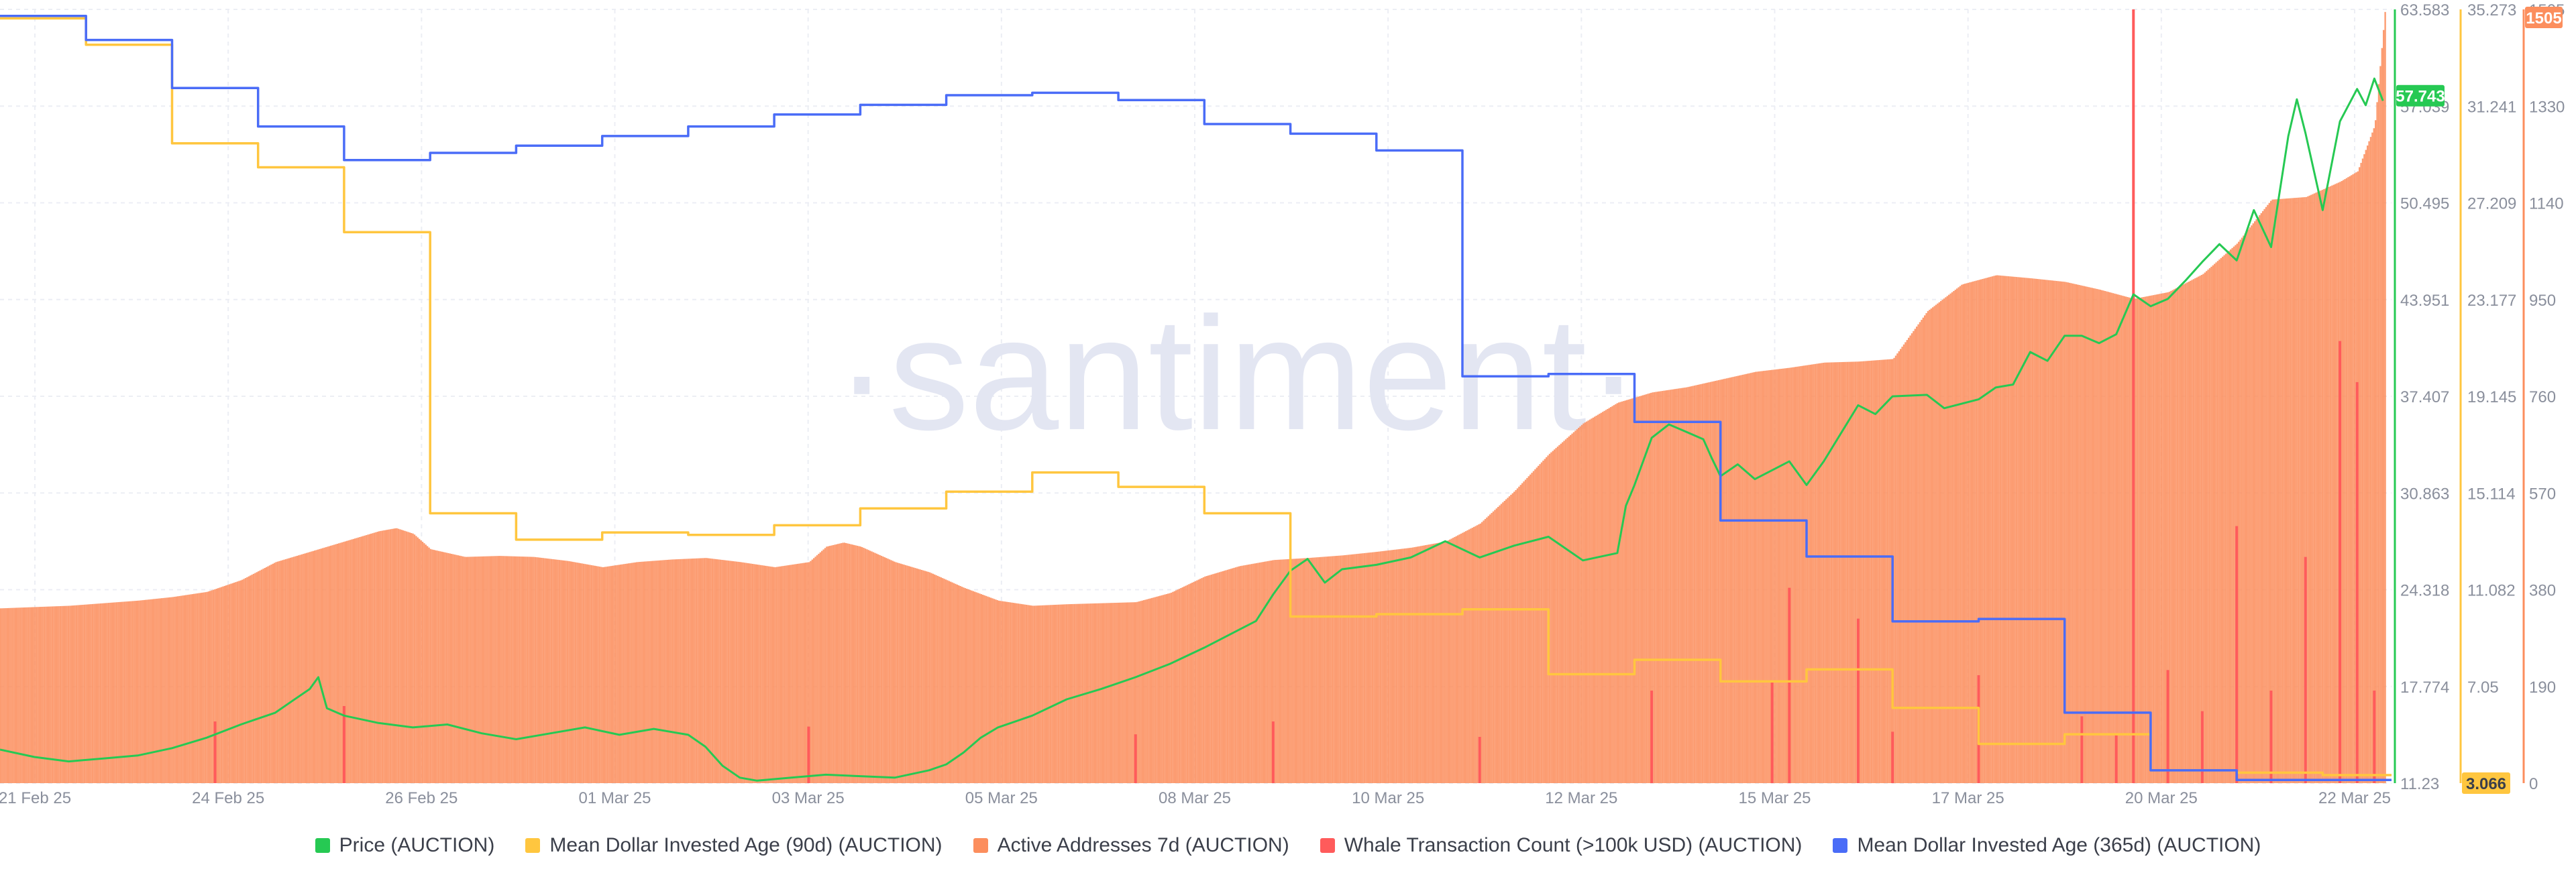  Describe the element at coordinates (2491, 10) in the screenshot. I see `axis-tick-label-age90: 35.273` at that location.